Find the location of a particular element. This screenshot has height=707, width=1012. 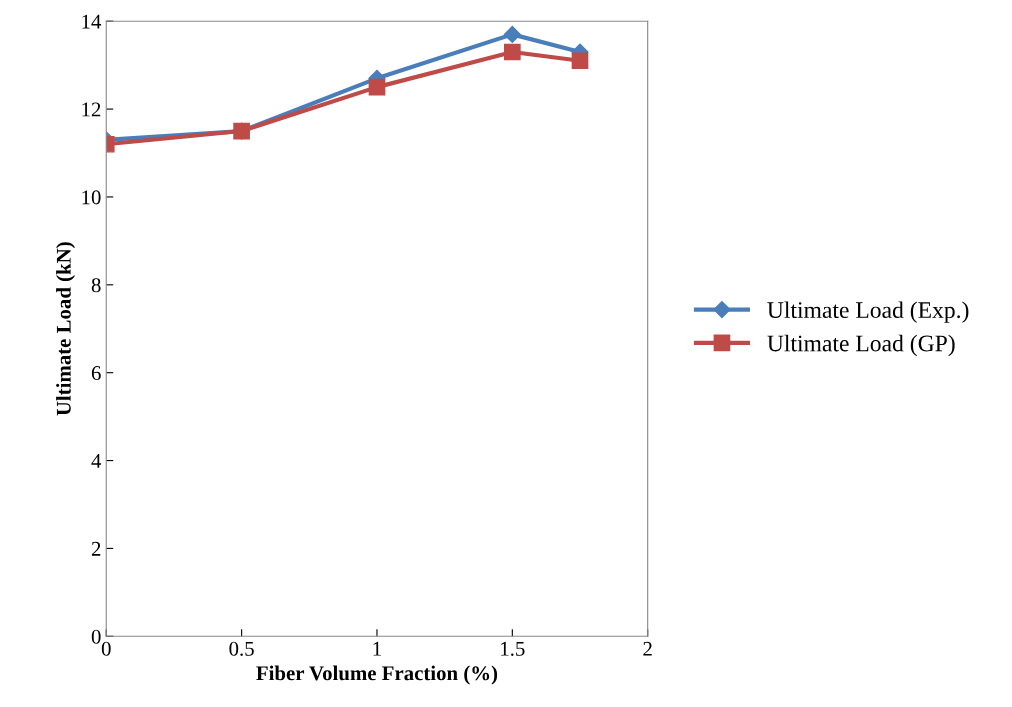

x-tick-label: 0.5 is located at coordinates (241, 648).